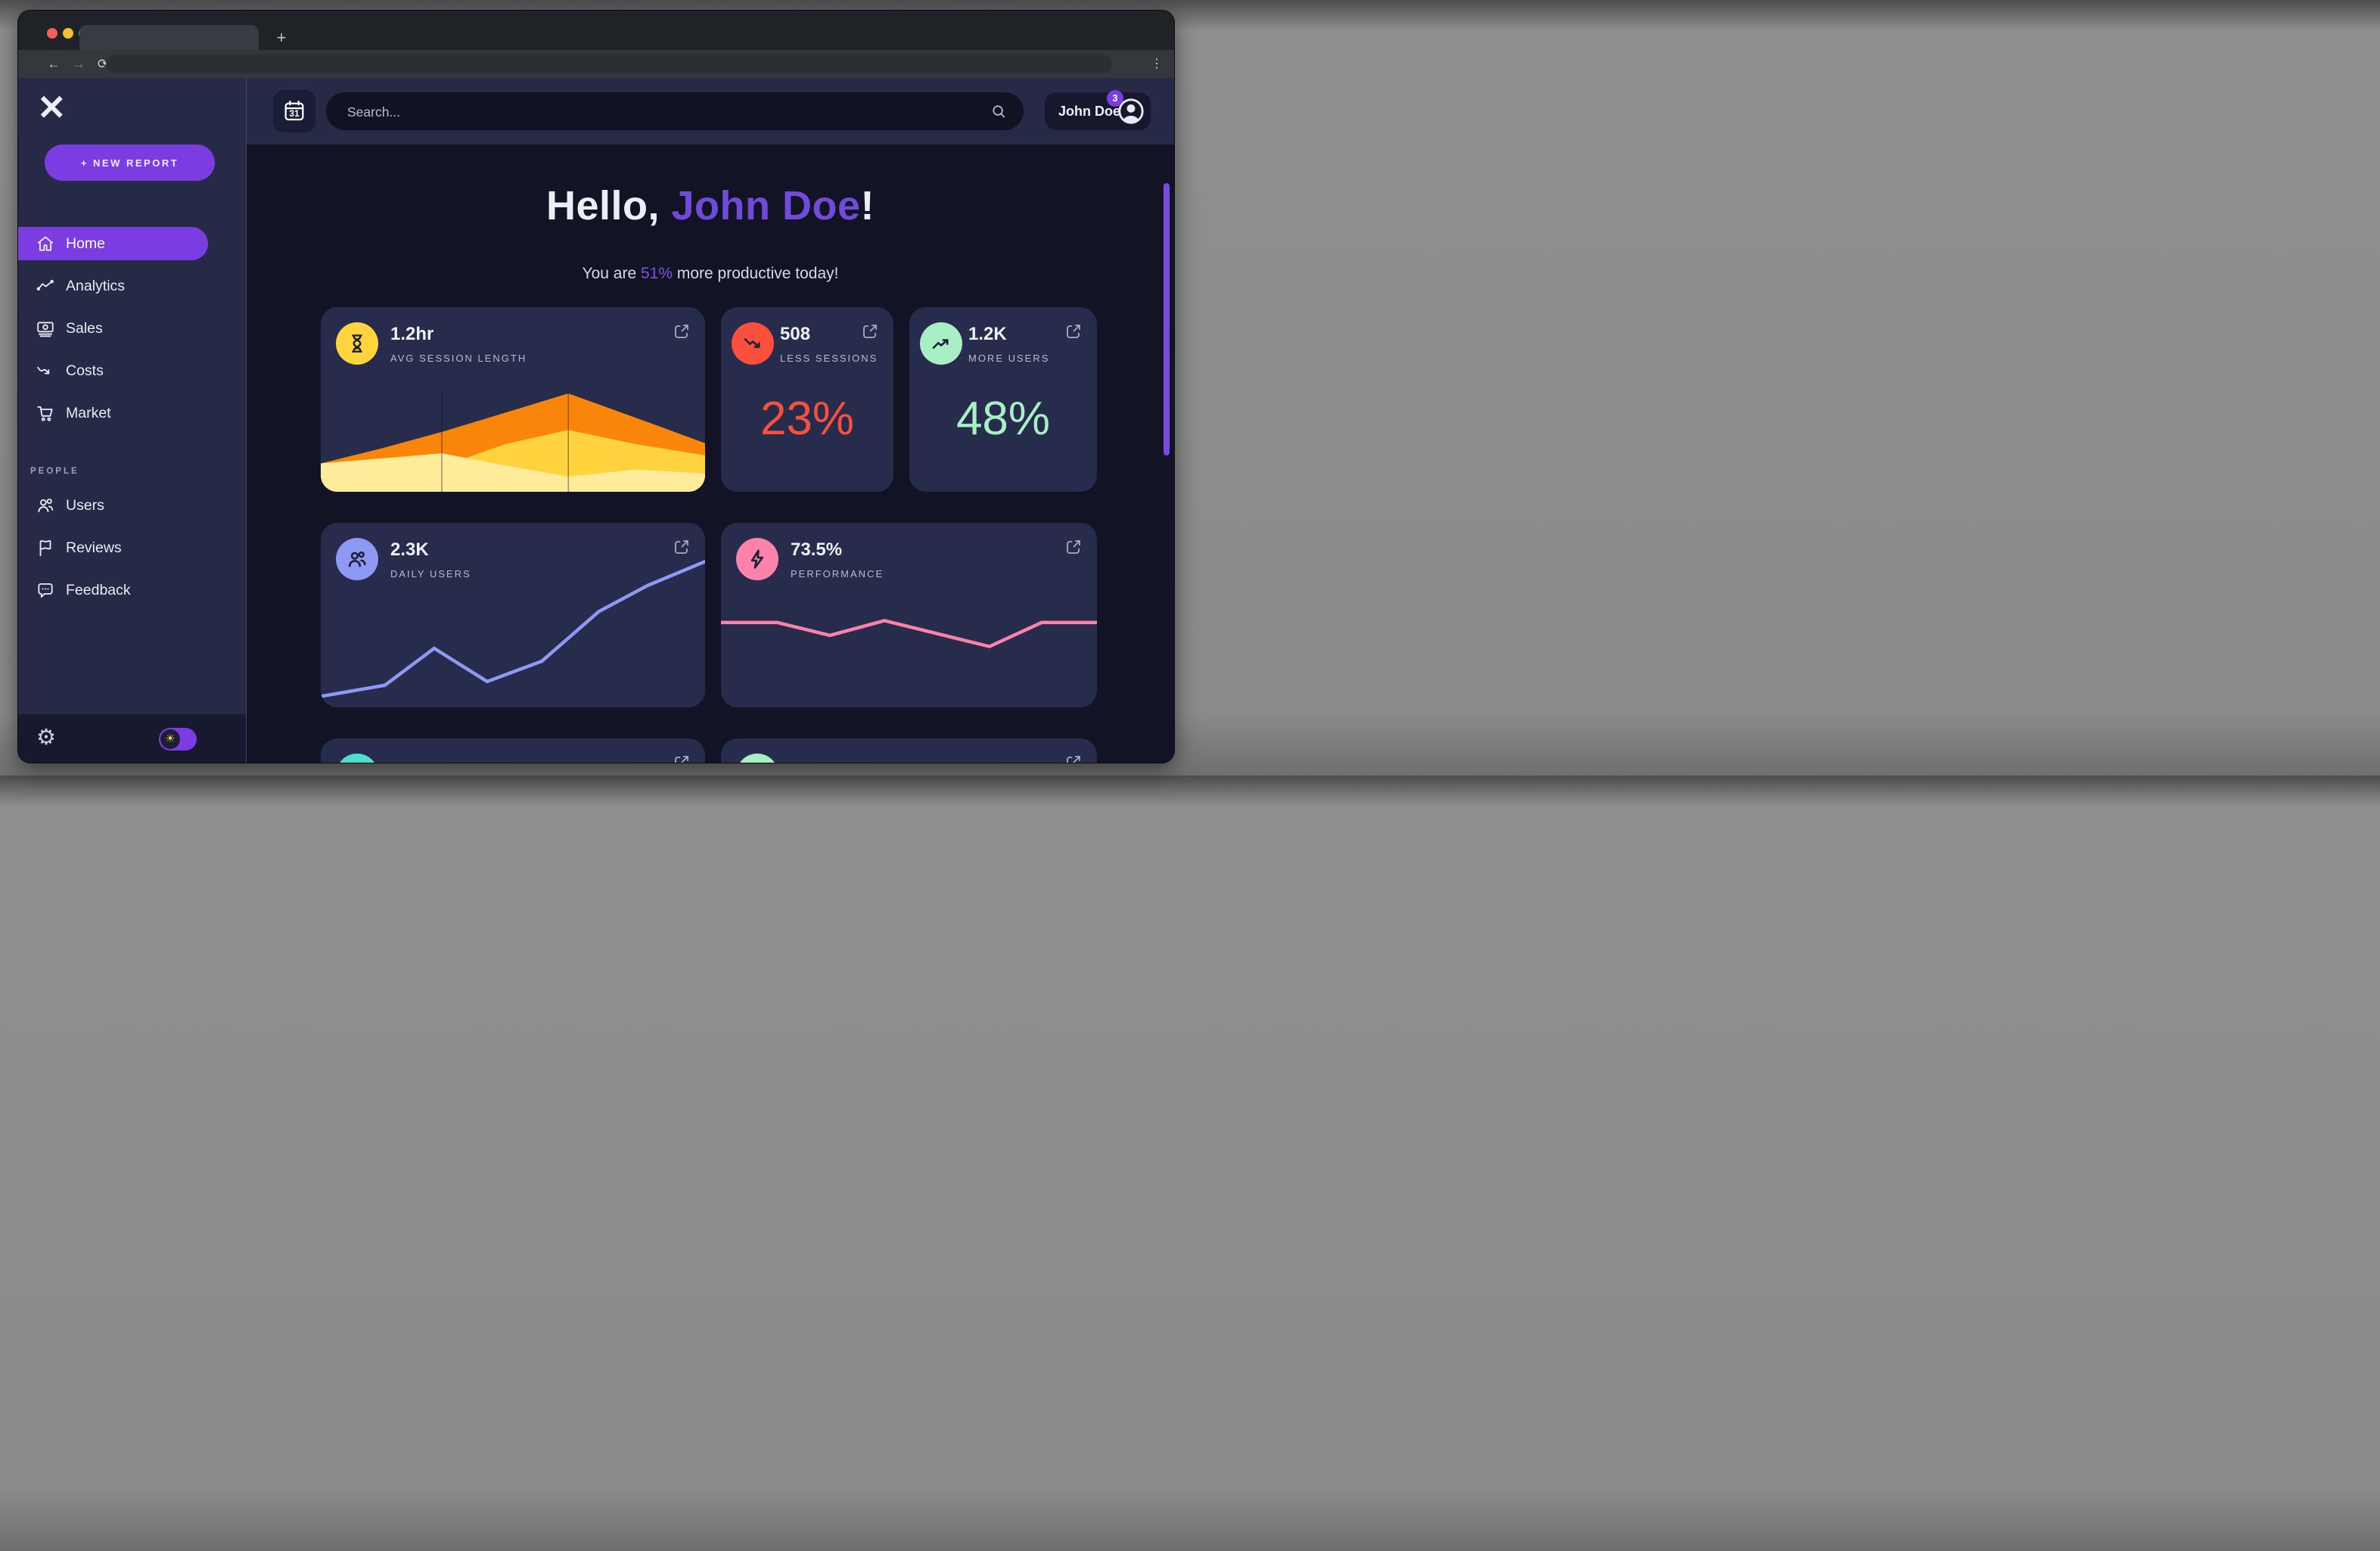 Image resolution: width=2380 pixels, height=1551 pixels. Describe the element at coordinates (710, 206) in the screenshot. I see `page-title: Hello, John Doe!` at that location.